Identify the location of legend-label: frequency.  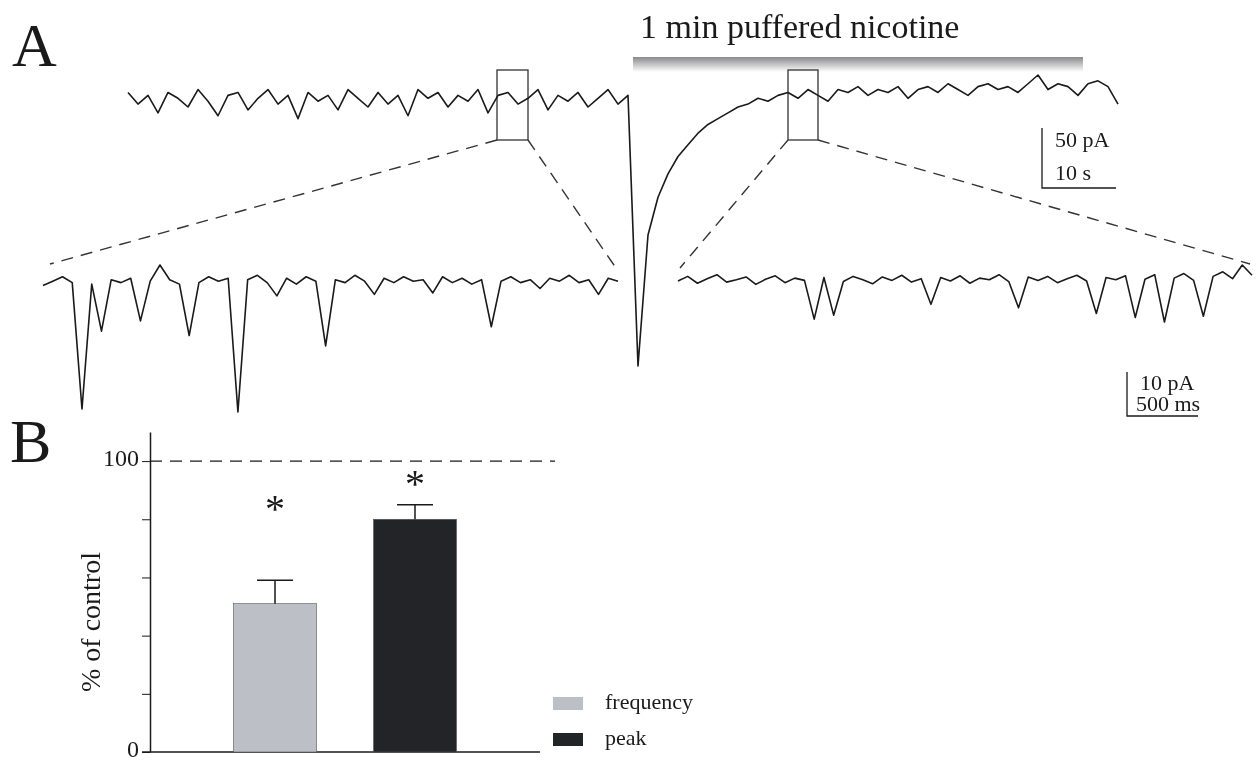
(649, 701).